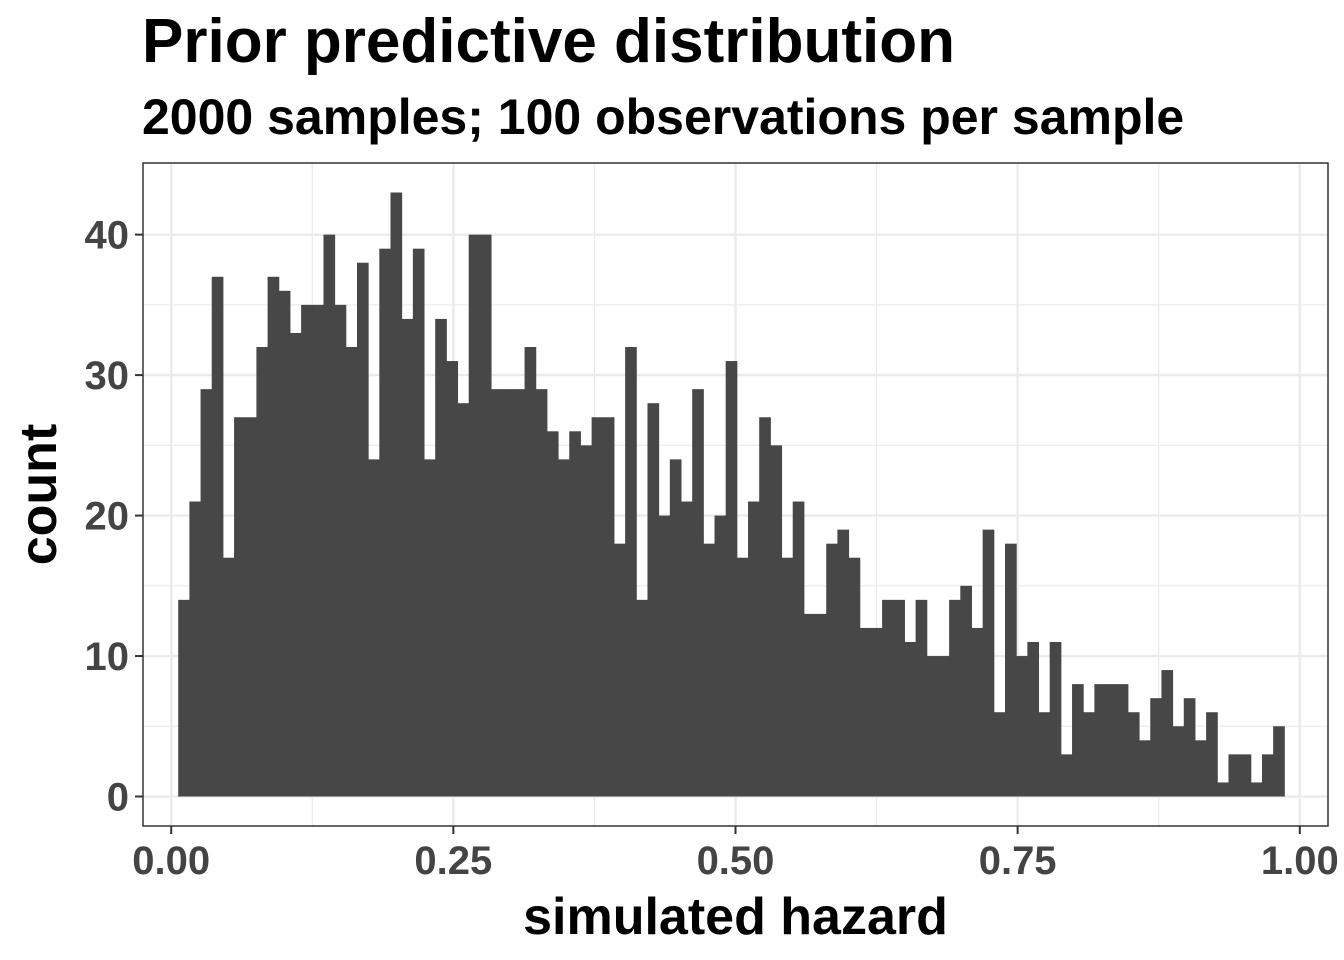 The width and height of the screenshot is (1344, 960). What do you see at coordinates (107, 657) in the screenshot?
I see `y-tick-label: 10` at bounding box center [107, 657].